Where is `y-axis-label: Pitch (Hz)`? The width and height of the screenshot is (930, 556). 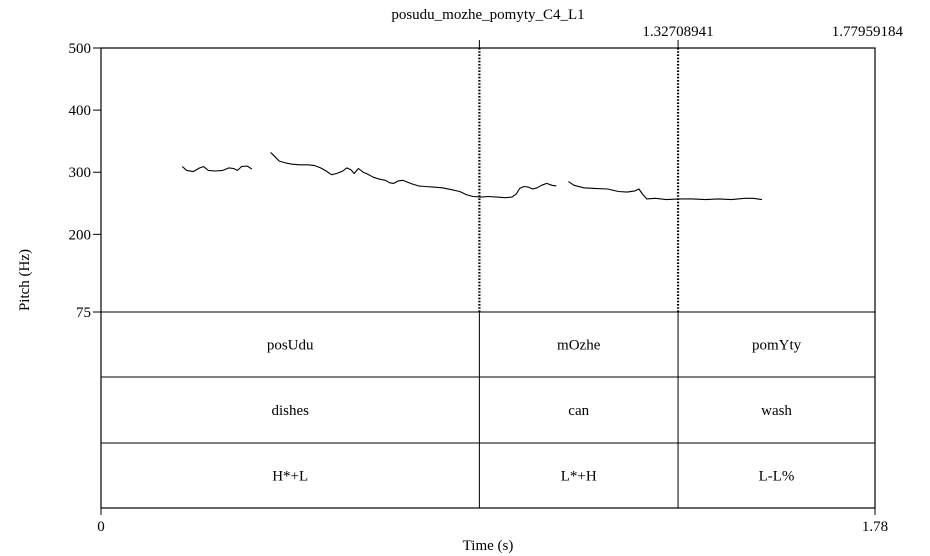 y-axis-label: Pitch (Hz) is located at coordinates (25, 280).